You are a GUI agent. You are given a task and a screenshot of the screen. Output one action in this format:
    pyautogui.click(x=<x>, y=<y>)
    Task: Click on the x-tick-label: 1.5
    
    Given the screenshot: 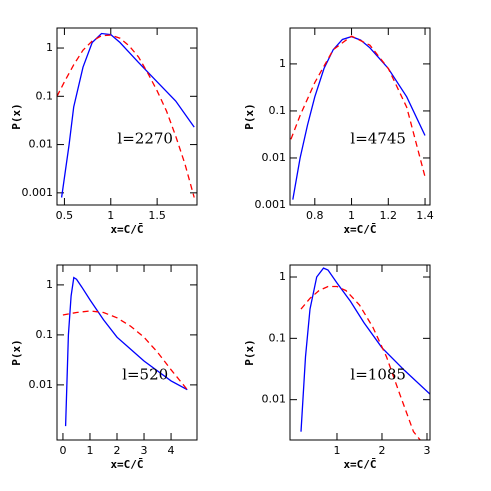 What is the action you would take?
    pyautogui.click(x=157, y=215)
    